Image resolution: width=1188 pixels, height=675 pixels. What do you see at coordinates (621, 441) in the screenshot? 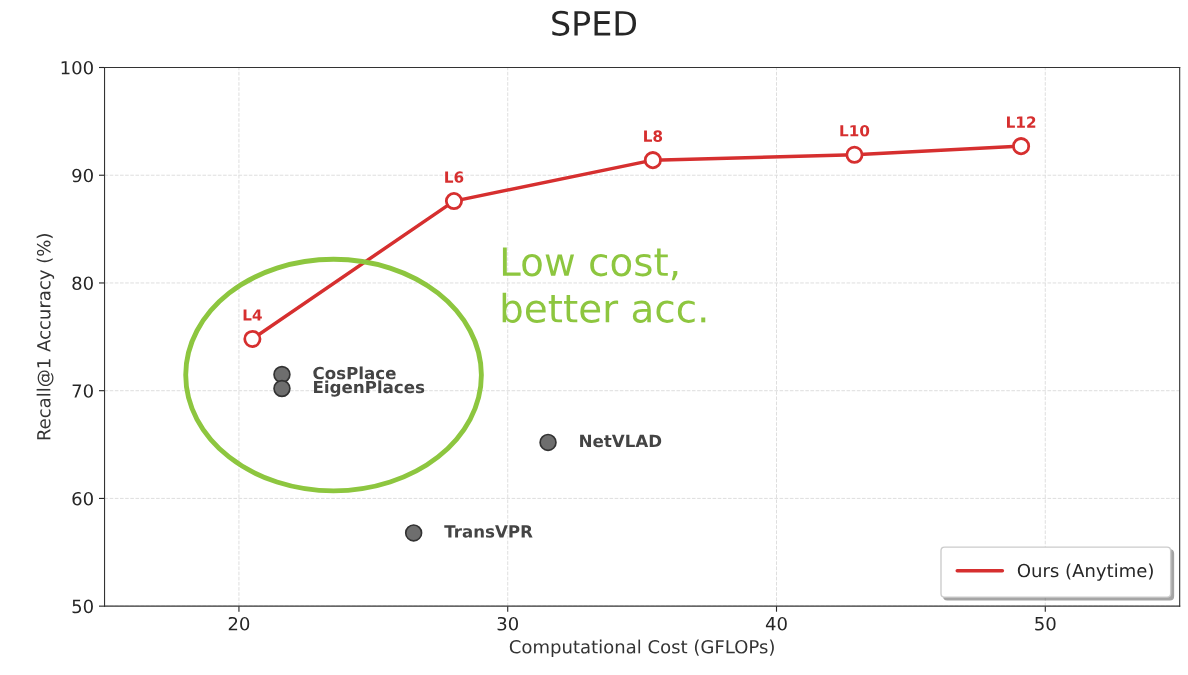
I see `series-label: NetVLAD` at bounding box center [621, 441].